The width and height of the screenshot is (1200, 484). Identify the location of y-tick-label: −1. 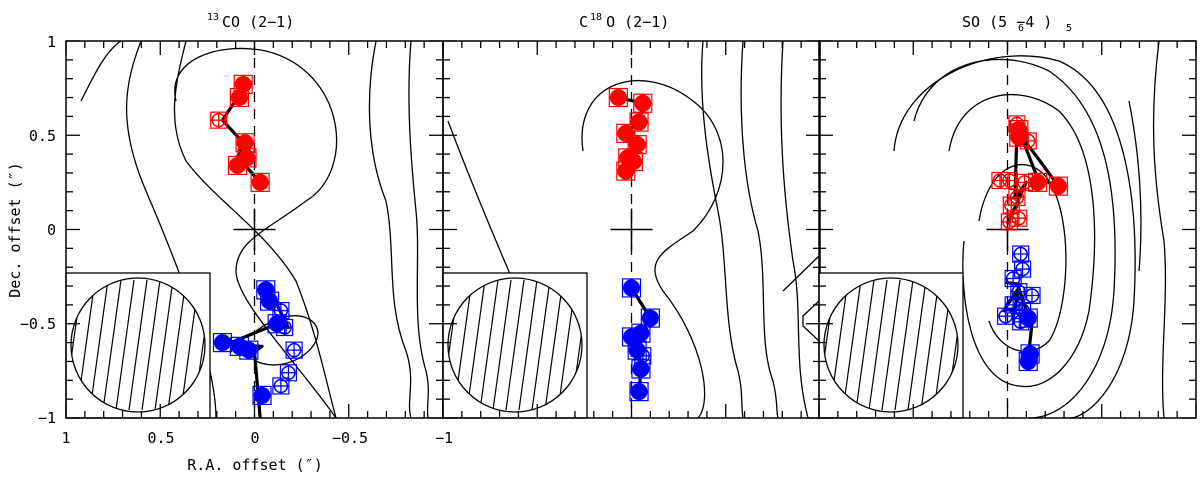
(47, 418).